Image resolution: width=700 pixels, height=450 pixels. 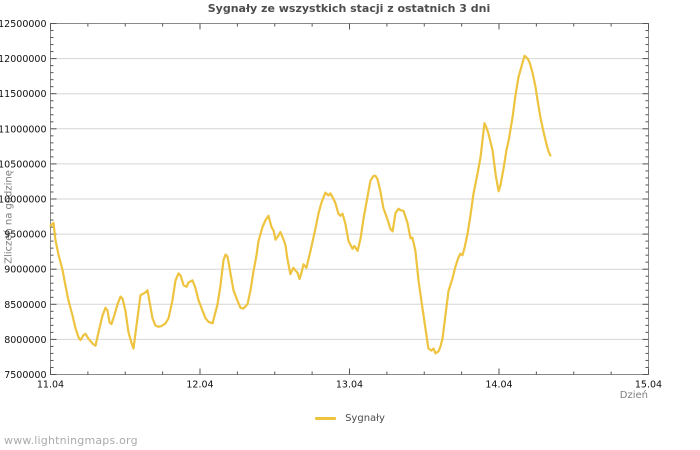 I want to click on svg-text: 11500000, so click(x=23, y=94).